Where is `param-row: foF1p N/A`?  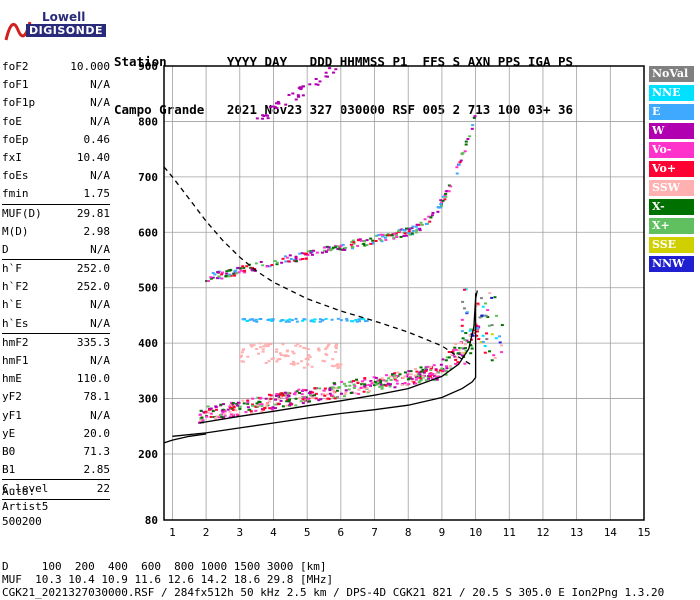
param-row: foF1p N/A is located at coordinates (56, 103).